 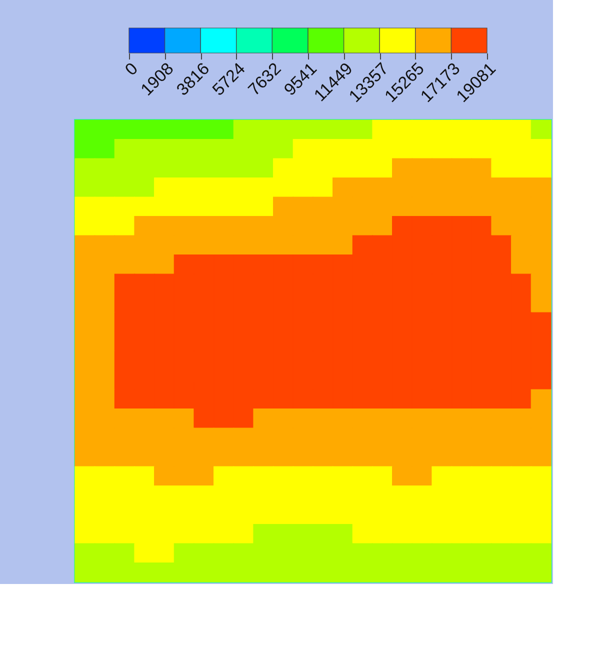 What do you see at coordinates (131, 69) in the screenshot?
I see `color-bar-label: 0` at bounding box center [131, 69].